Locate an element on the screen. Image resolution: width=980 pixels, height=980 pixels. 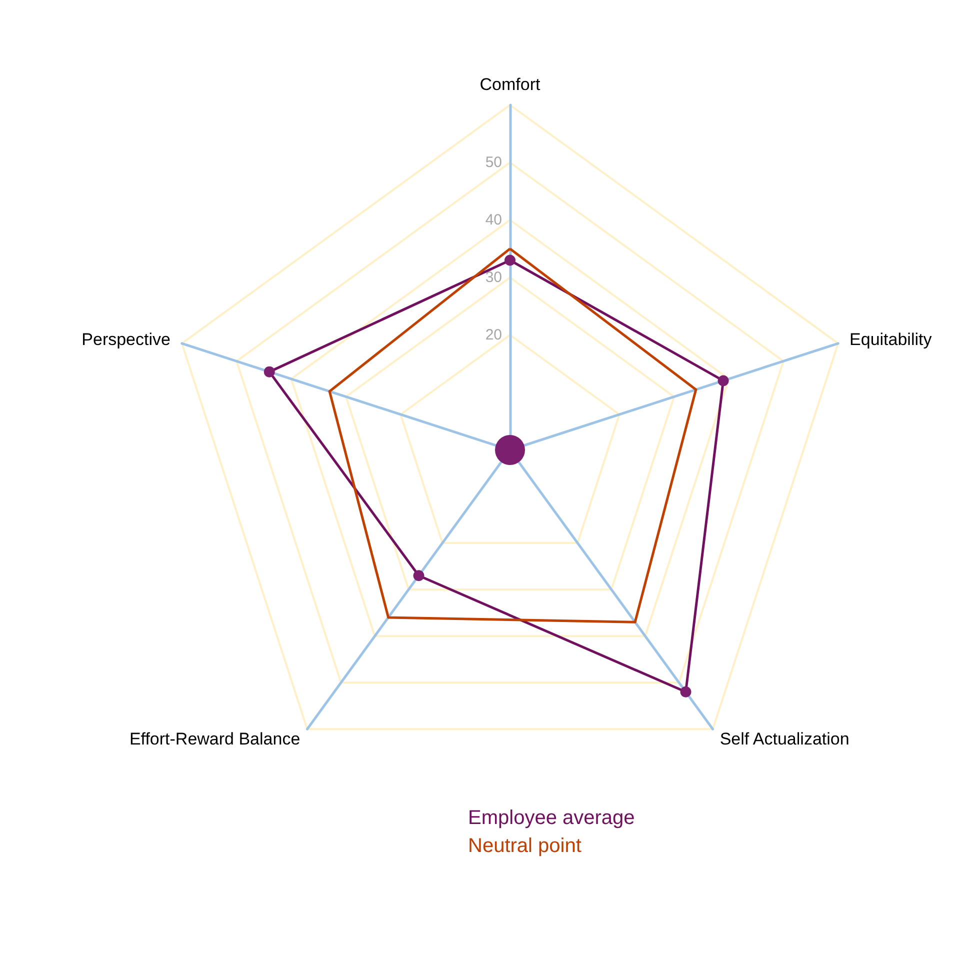
spoke-label: Perspective is located at coordinates (126, 340).